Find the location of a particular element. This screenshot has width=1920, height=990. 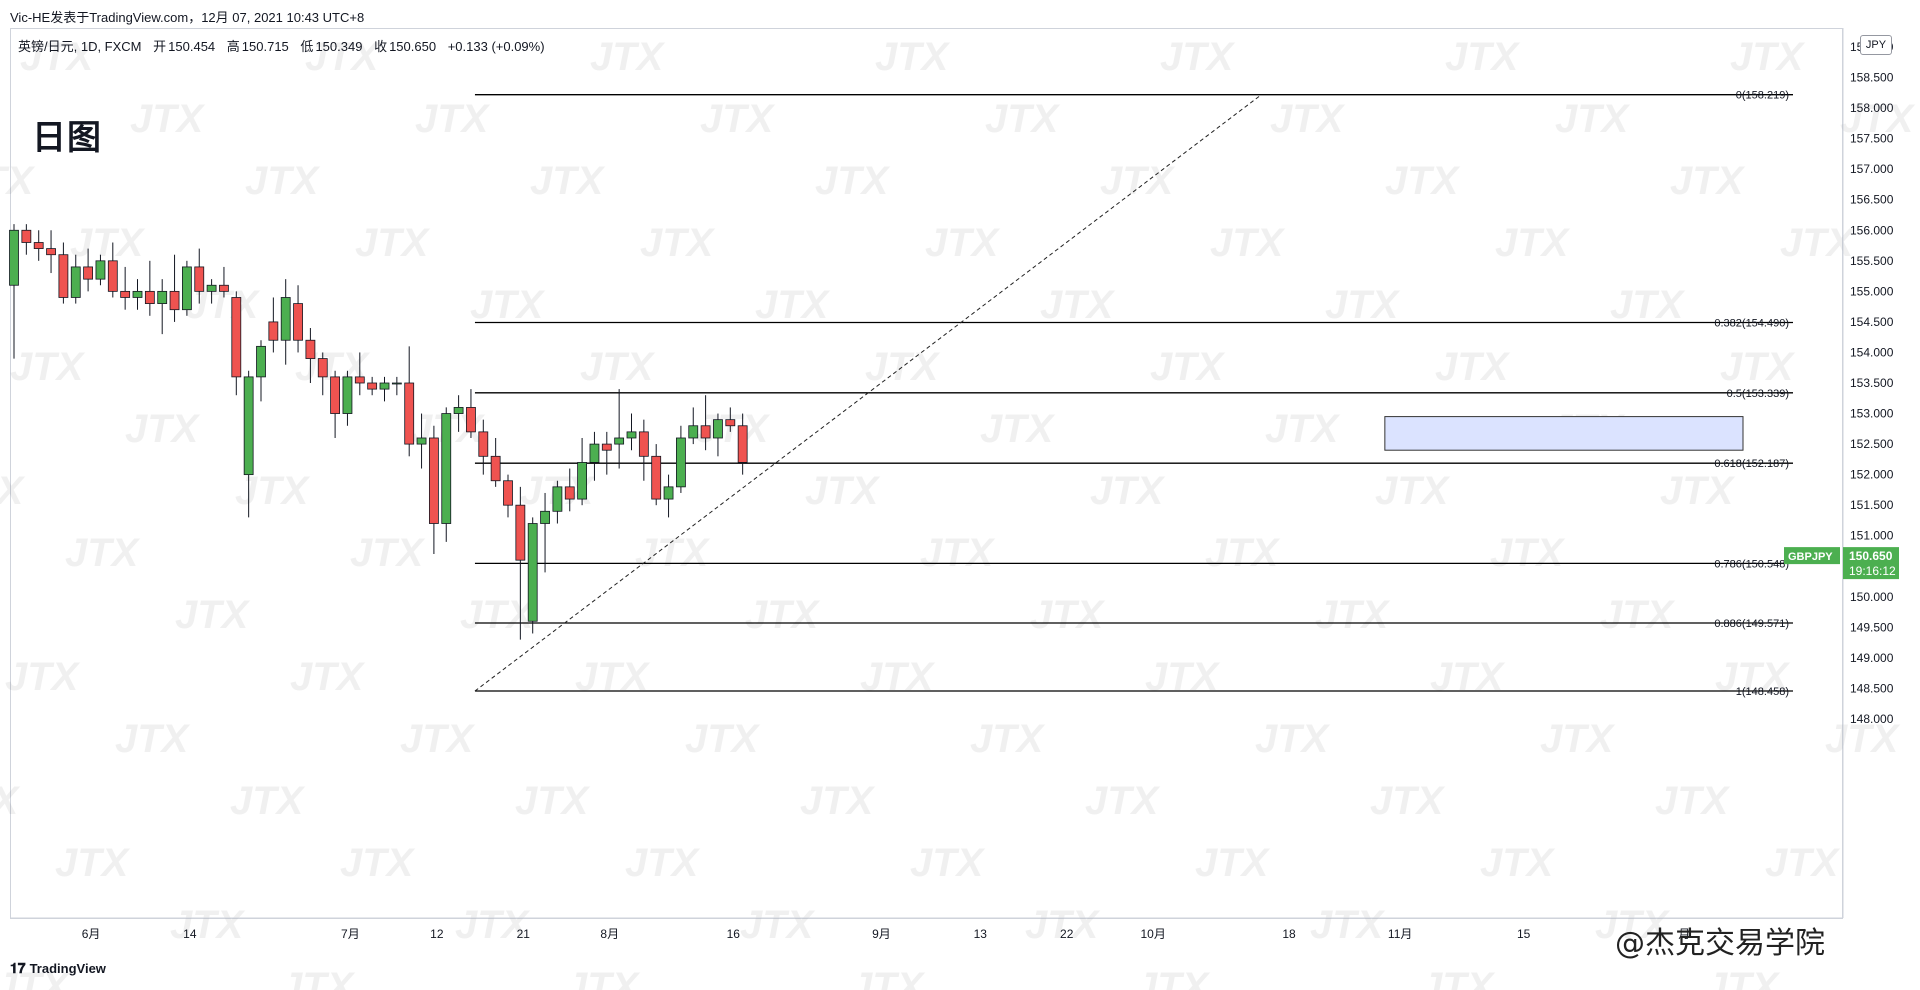

y-axis-tick-label: 149.000 is located at coordinates (1872, 658).